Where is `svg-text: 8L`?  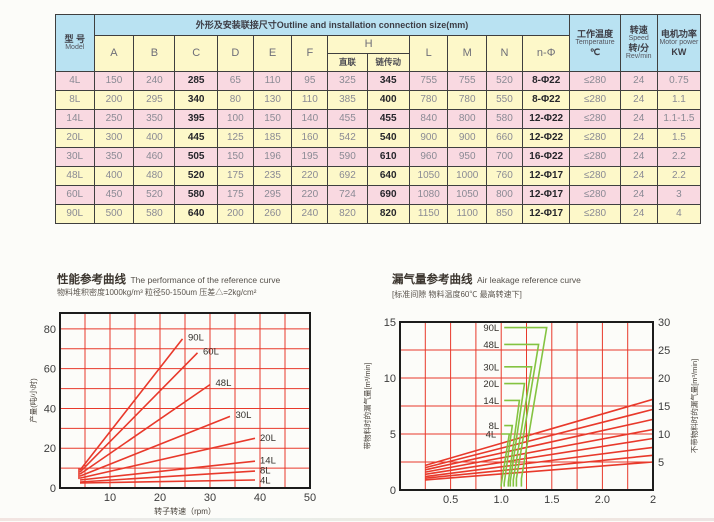
svg-text: 8L is located at coordinates (265, 471).